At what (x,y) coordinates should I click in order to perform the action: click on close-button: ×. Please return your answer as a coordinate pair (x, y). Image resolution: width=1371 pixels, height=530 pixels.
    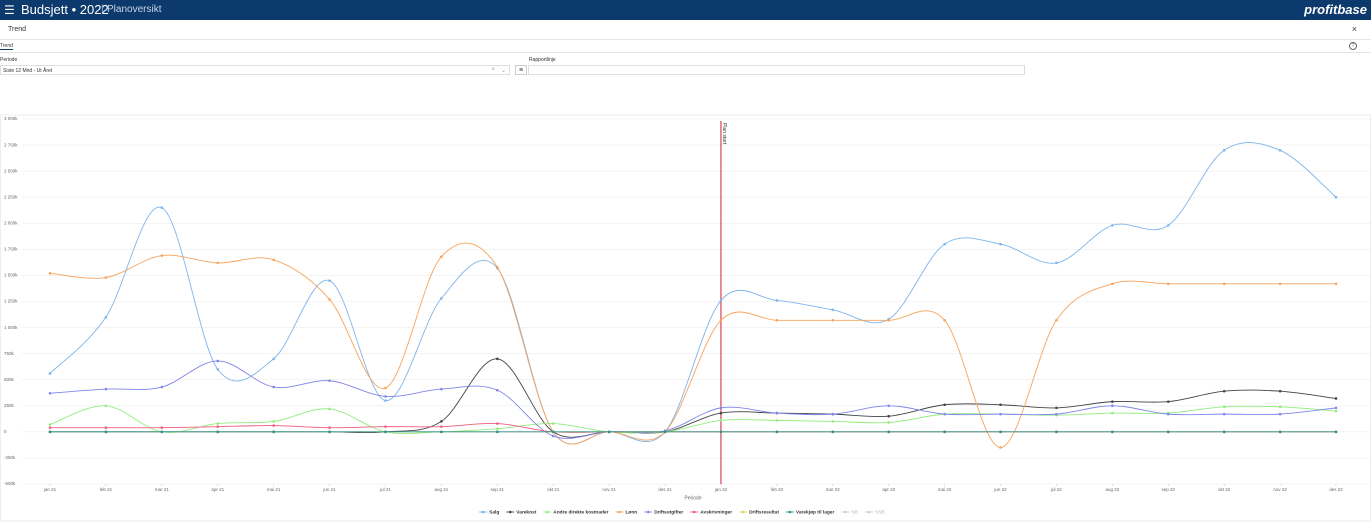
    Looking at the image, I should click on (1354, 29).